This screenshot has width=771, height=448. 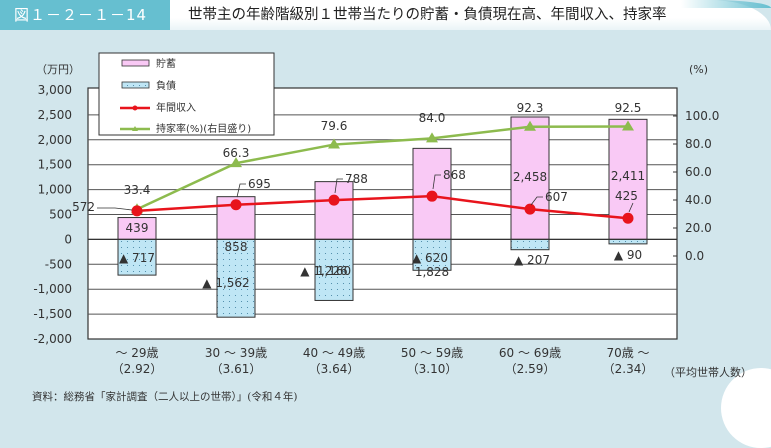 I want to click on ownership-line, so click(x=382, y=168).